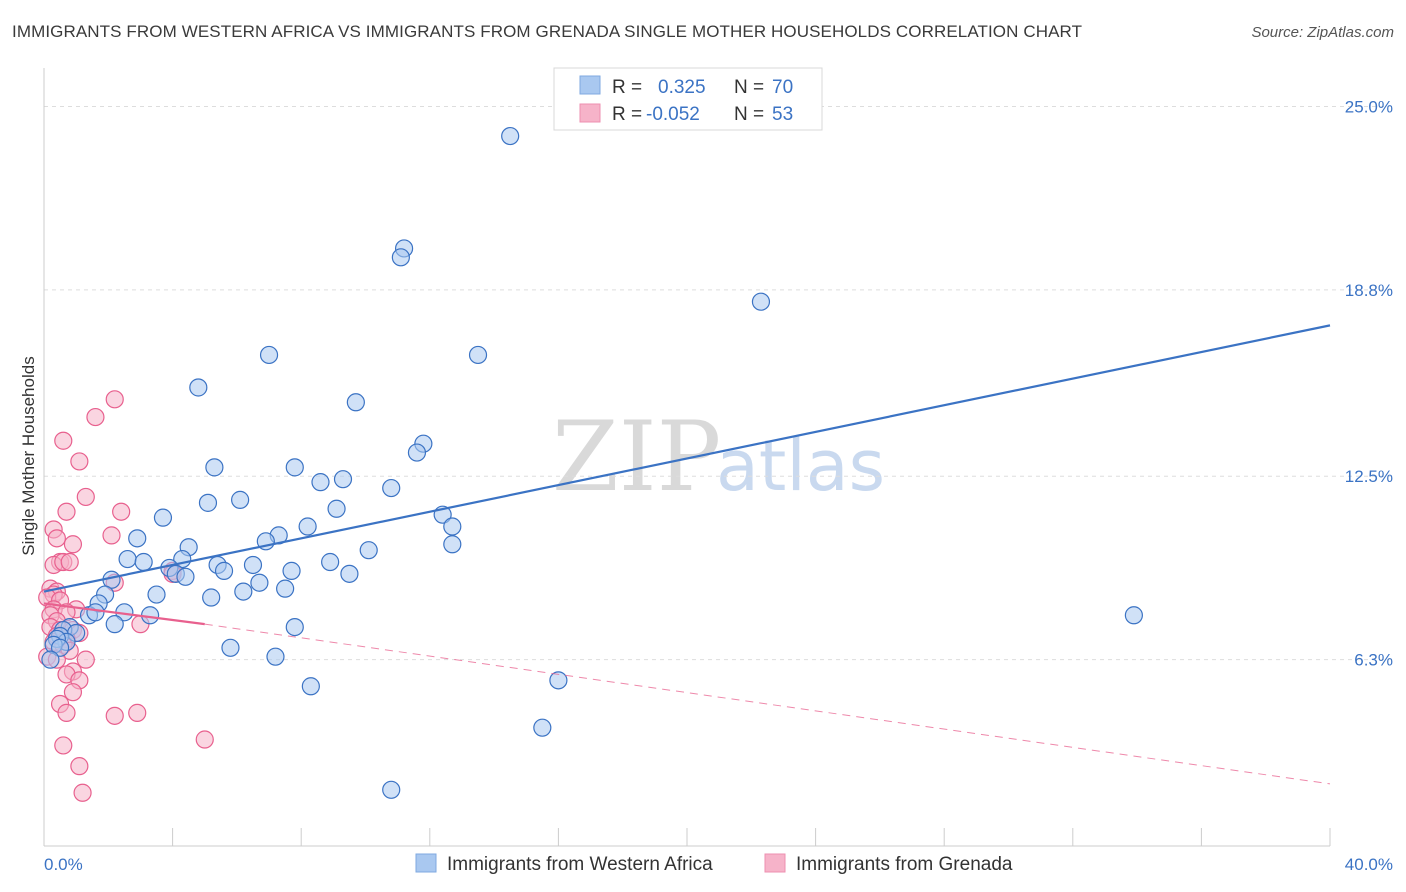 This screenshot has height=892, width=1406. What do you see at coordinates (673, 114) in the screenshot?
I see `legend-r-value-pink: -0.052` at bounding box center [673, 114].